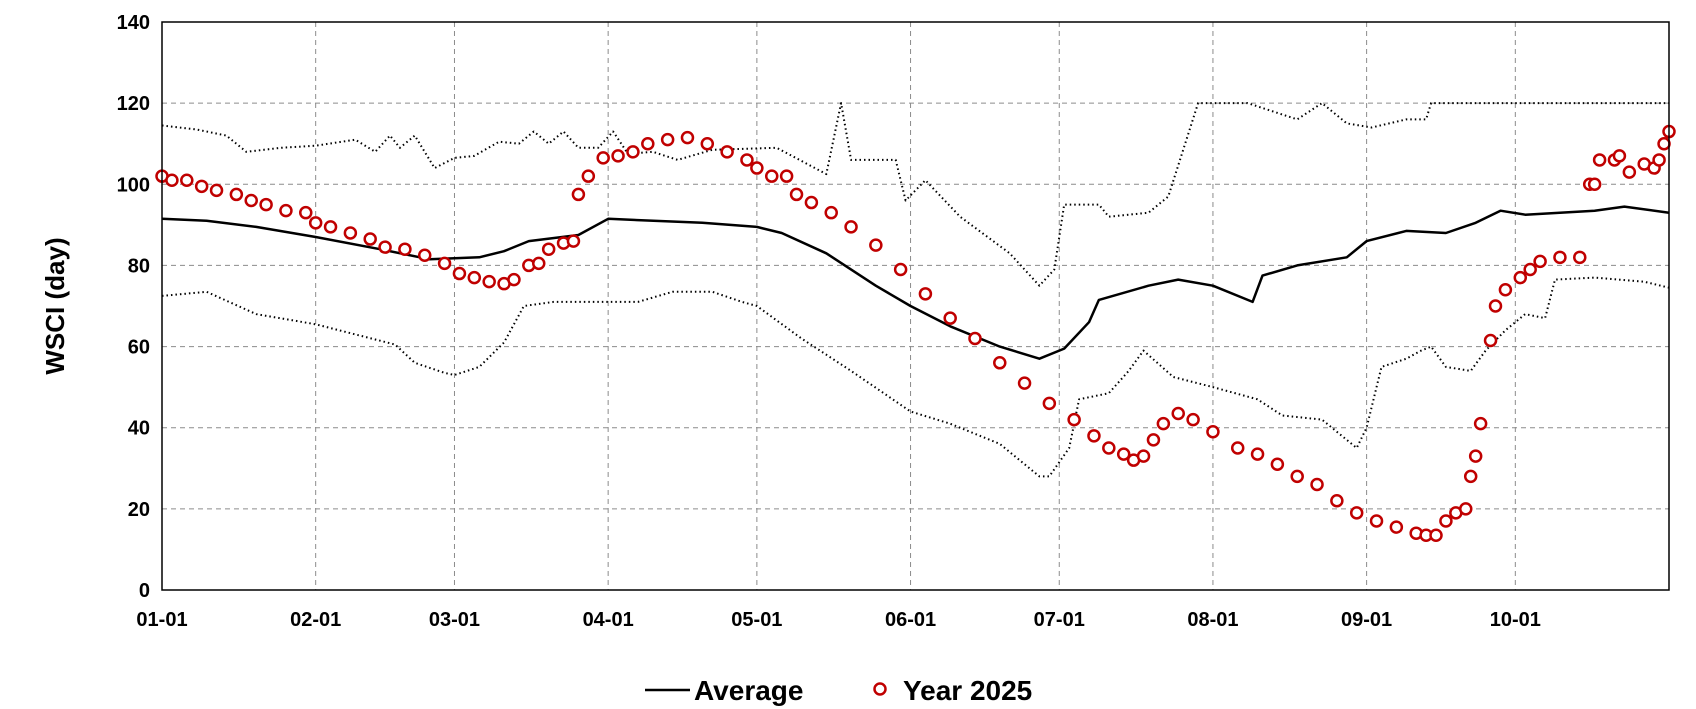 Image resolution: width=1696 pixels, height=709 pixels. What do you see at coordinates (1366, 620) in the screenshot?
I see `x-tick-label: 09-01` at bounding box center [1366, 620].